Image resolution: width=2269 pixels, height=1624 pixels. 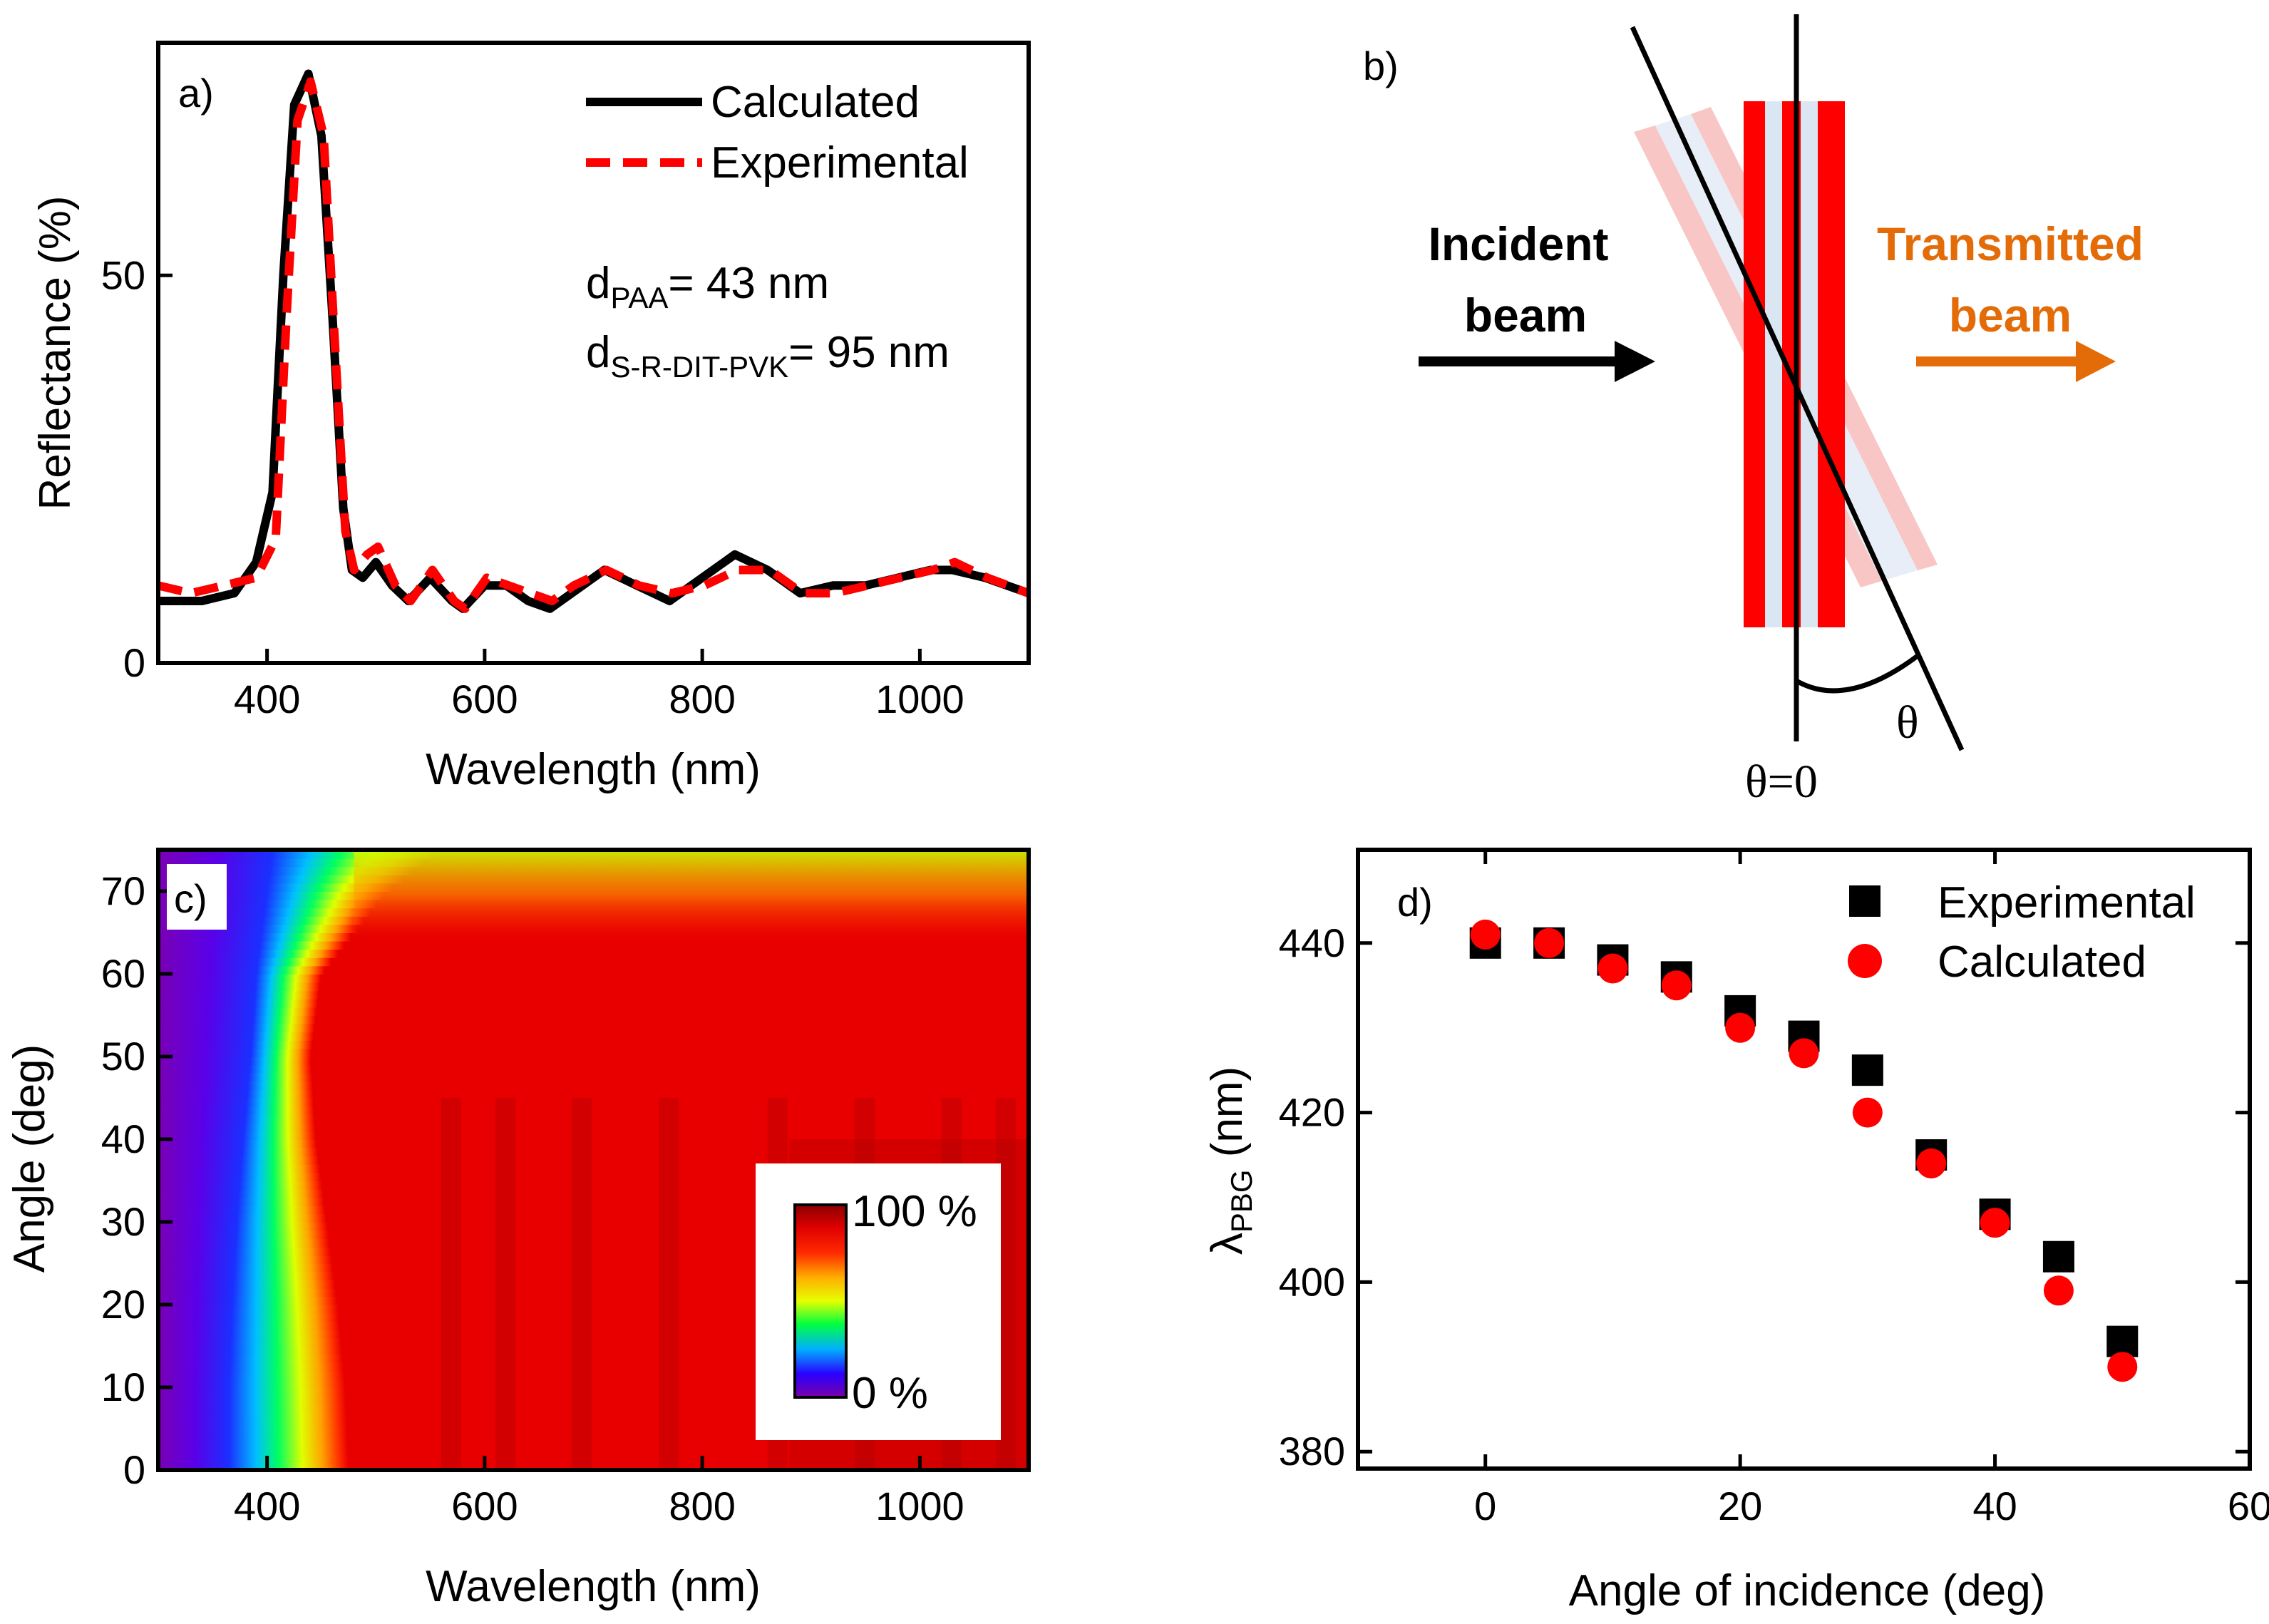 What do you see at coordinates (1807, 1590) in the screenshot?
I see `panel-d-x-axis-label: Angle of incidence (deg)` at bounding box center [1807, 1590].